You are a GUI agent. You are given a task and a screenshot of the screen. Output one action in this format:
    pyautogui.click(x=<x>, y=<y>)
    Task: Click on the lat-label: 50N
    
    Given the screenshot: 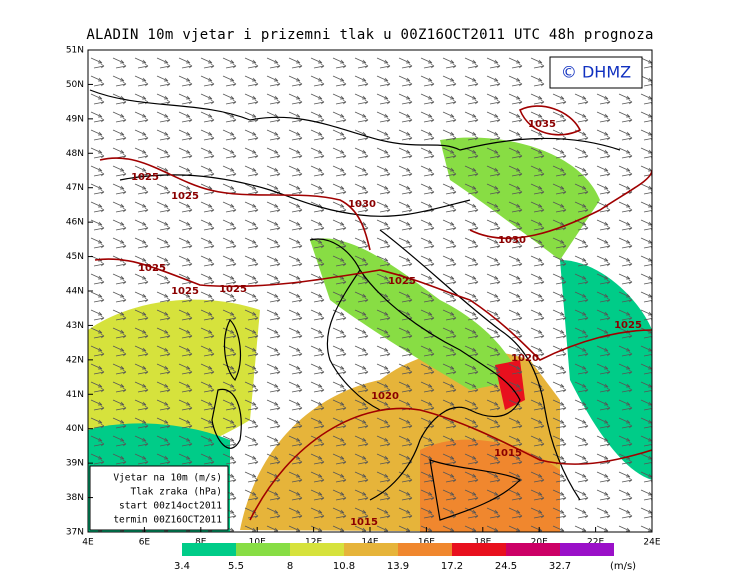 What is the action you would take?
    pyautogui.click(x=75, y=85)
    